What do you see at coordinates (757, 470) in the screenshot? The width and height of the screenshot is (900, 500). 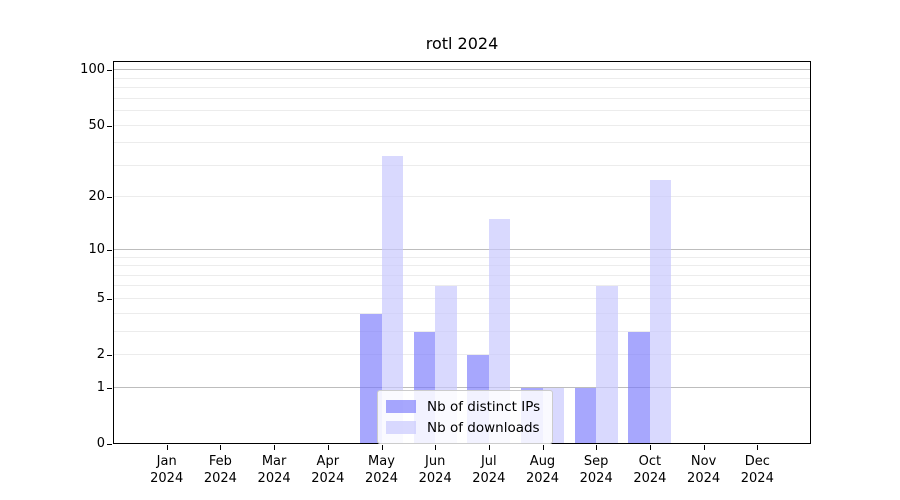 I see `x-tick-label: Dec 2024` at bounding box center [757, 470].